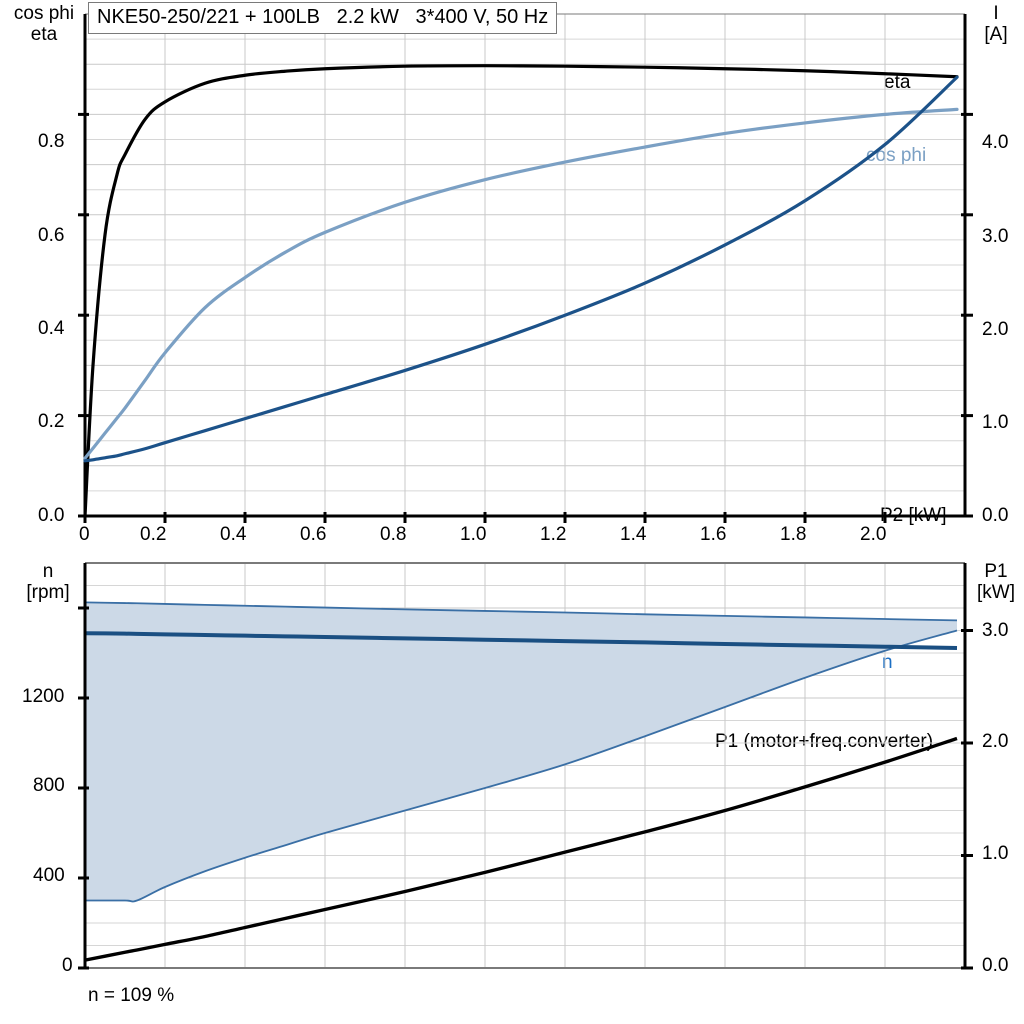 The image size is (1024, 1024). I want to click on top-right-tick-4: 4.0, so click(995, 142).